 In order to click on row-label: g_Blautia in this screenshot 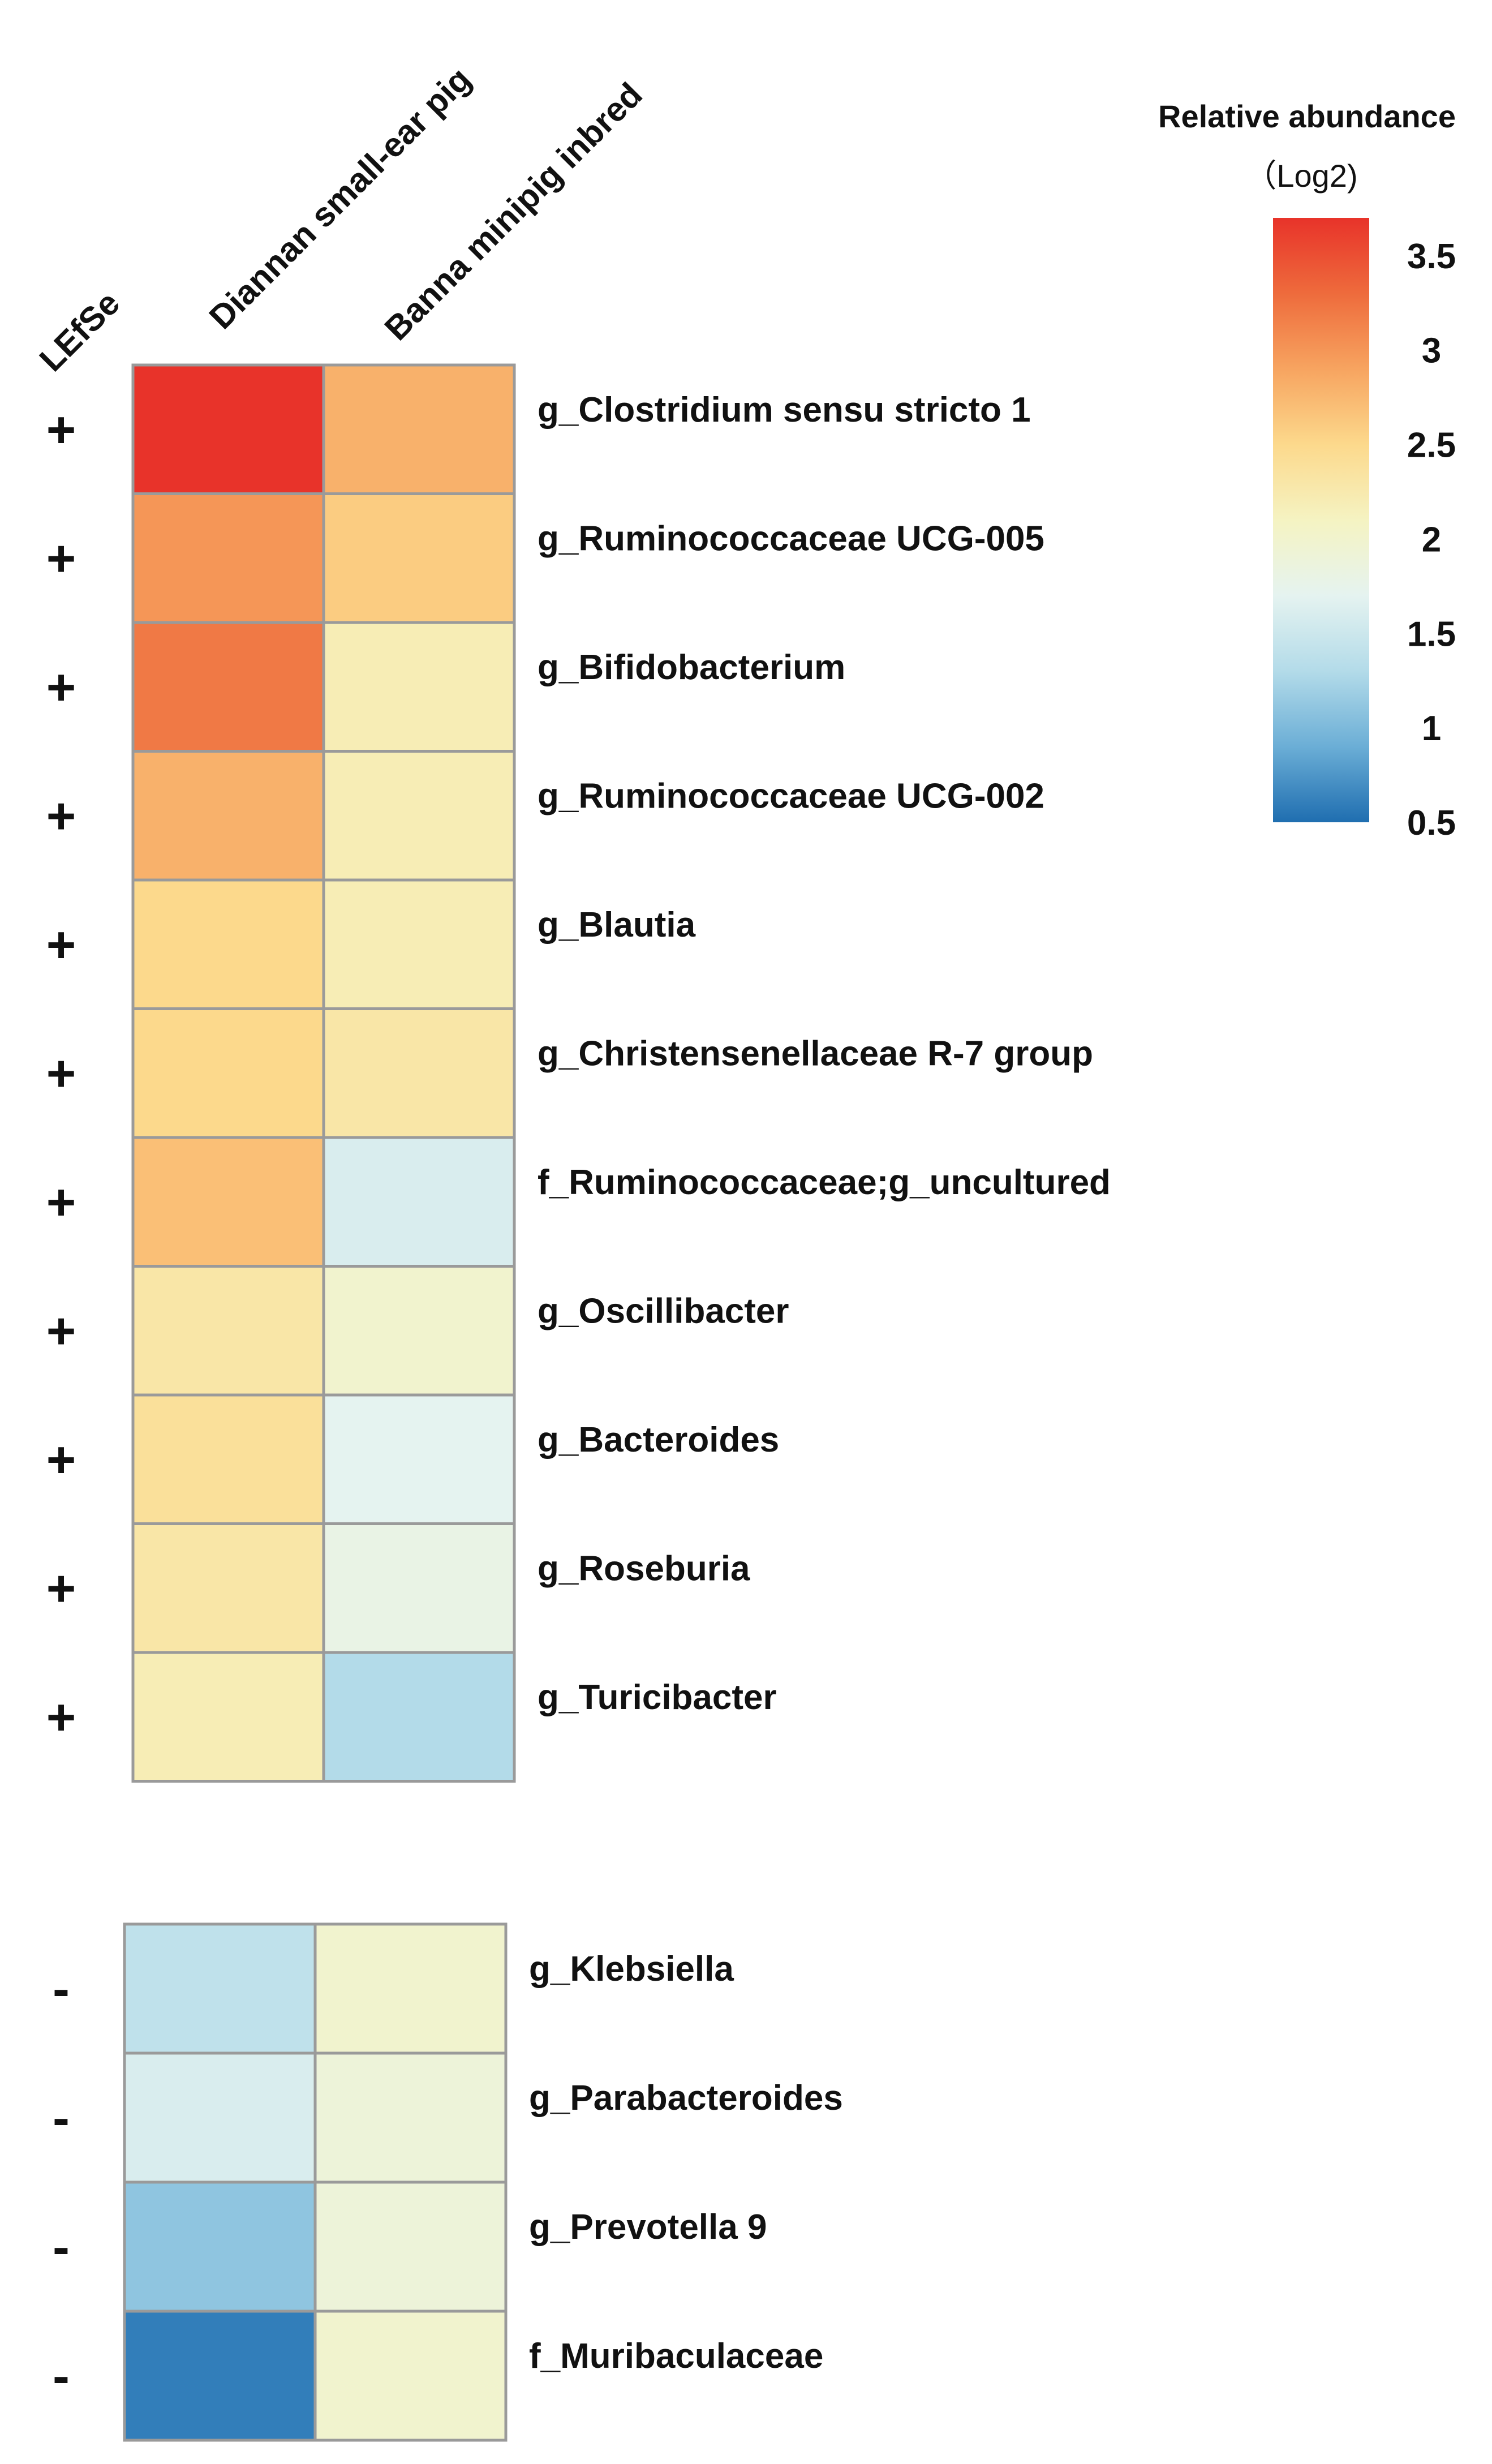, I will do `click(617, 925)`.